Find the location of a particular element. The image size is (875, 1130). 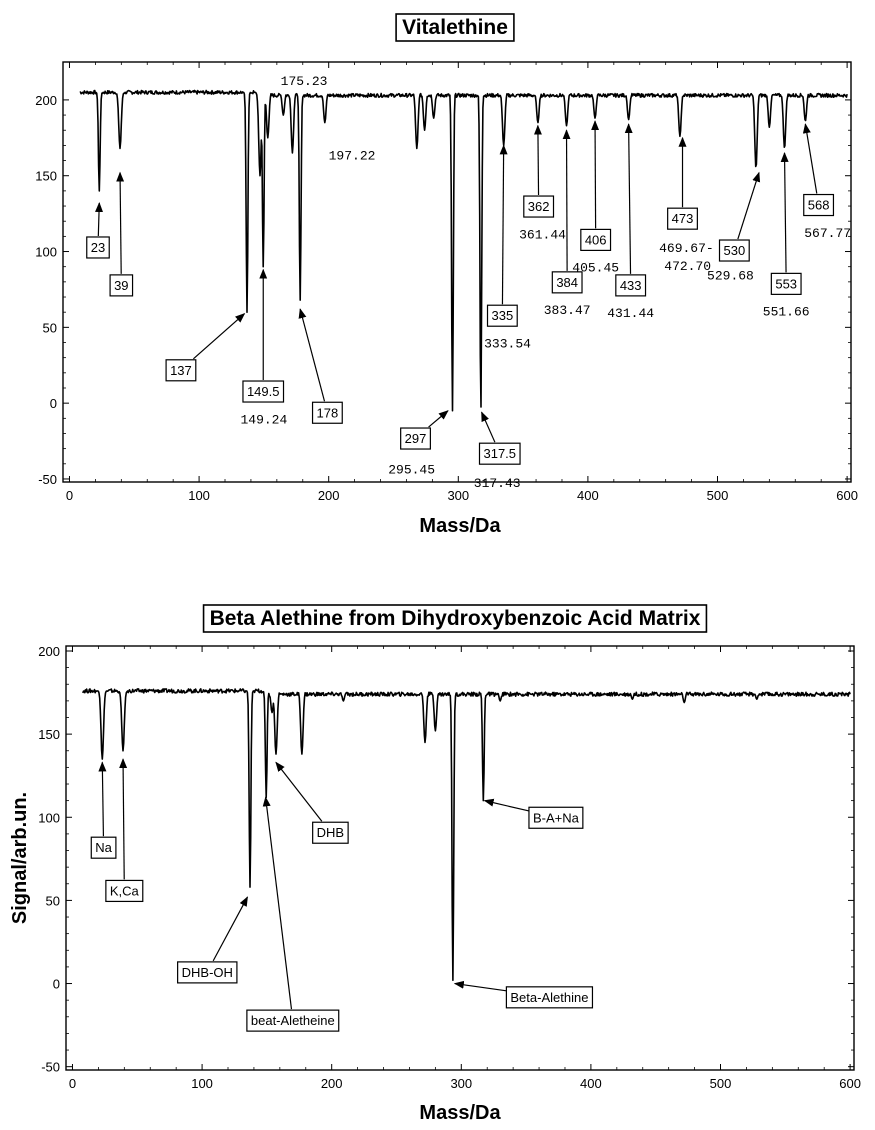

peak-mass-value: 295.45 is located at coordinates (411, 469).